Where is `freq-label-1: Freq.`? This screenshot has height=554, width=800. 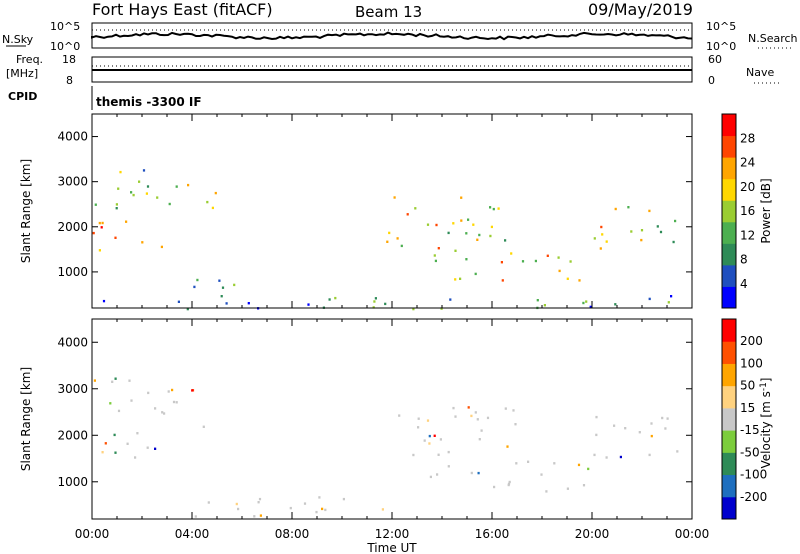 freq-label-1: Freq. is located at coordinates (29, 59).